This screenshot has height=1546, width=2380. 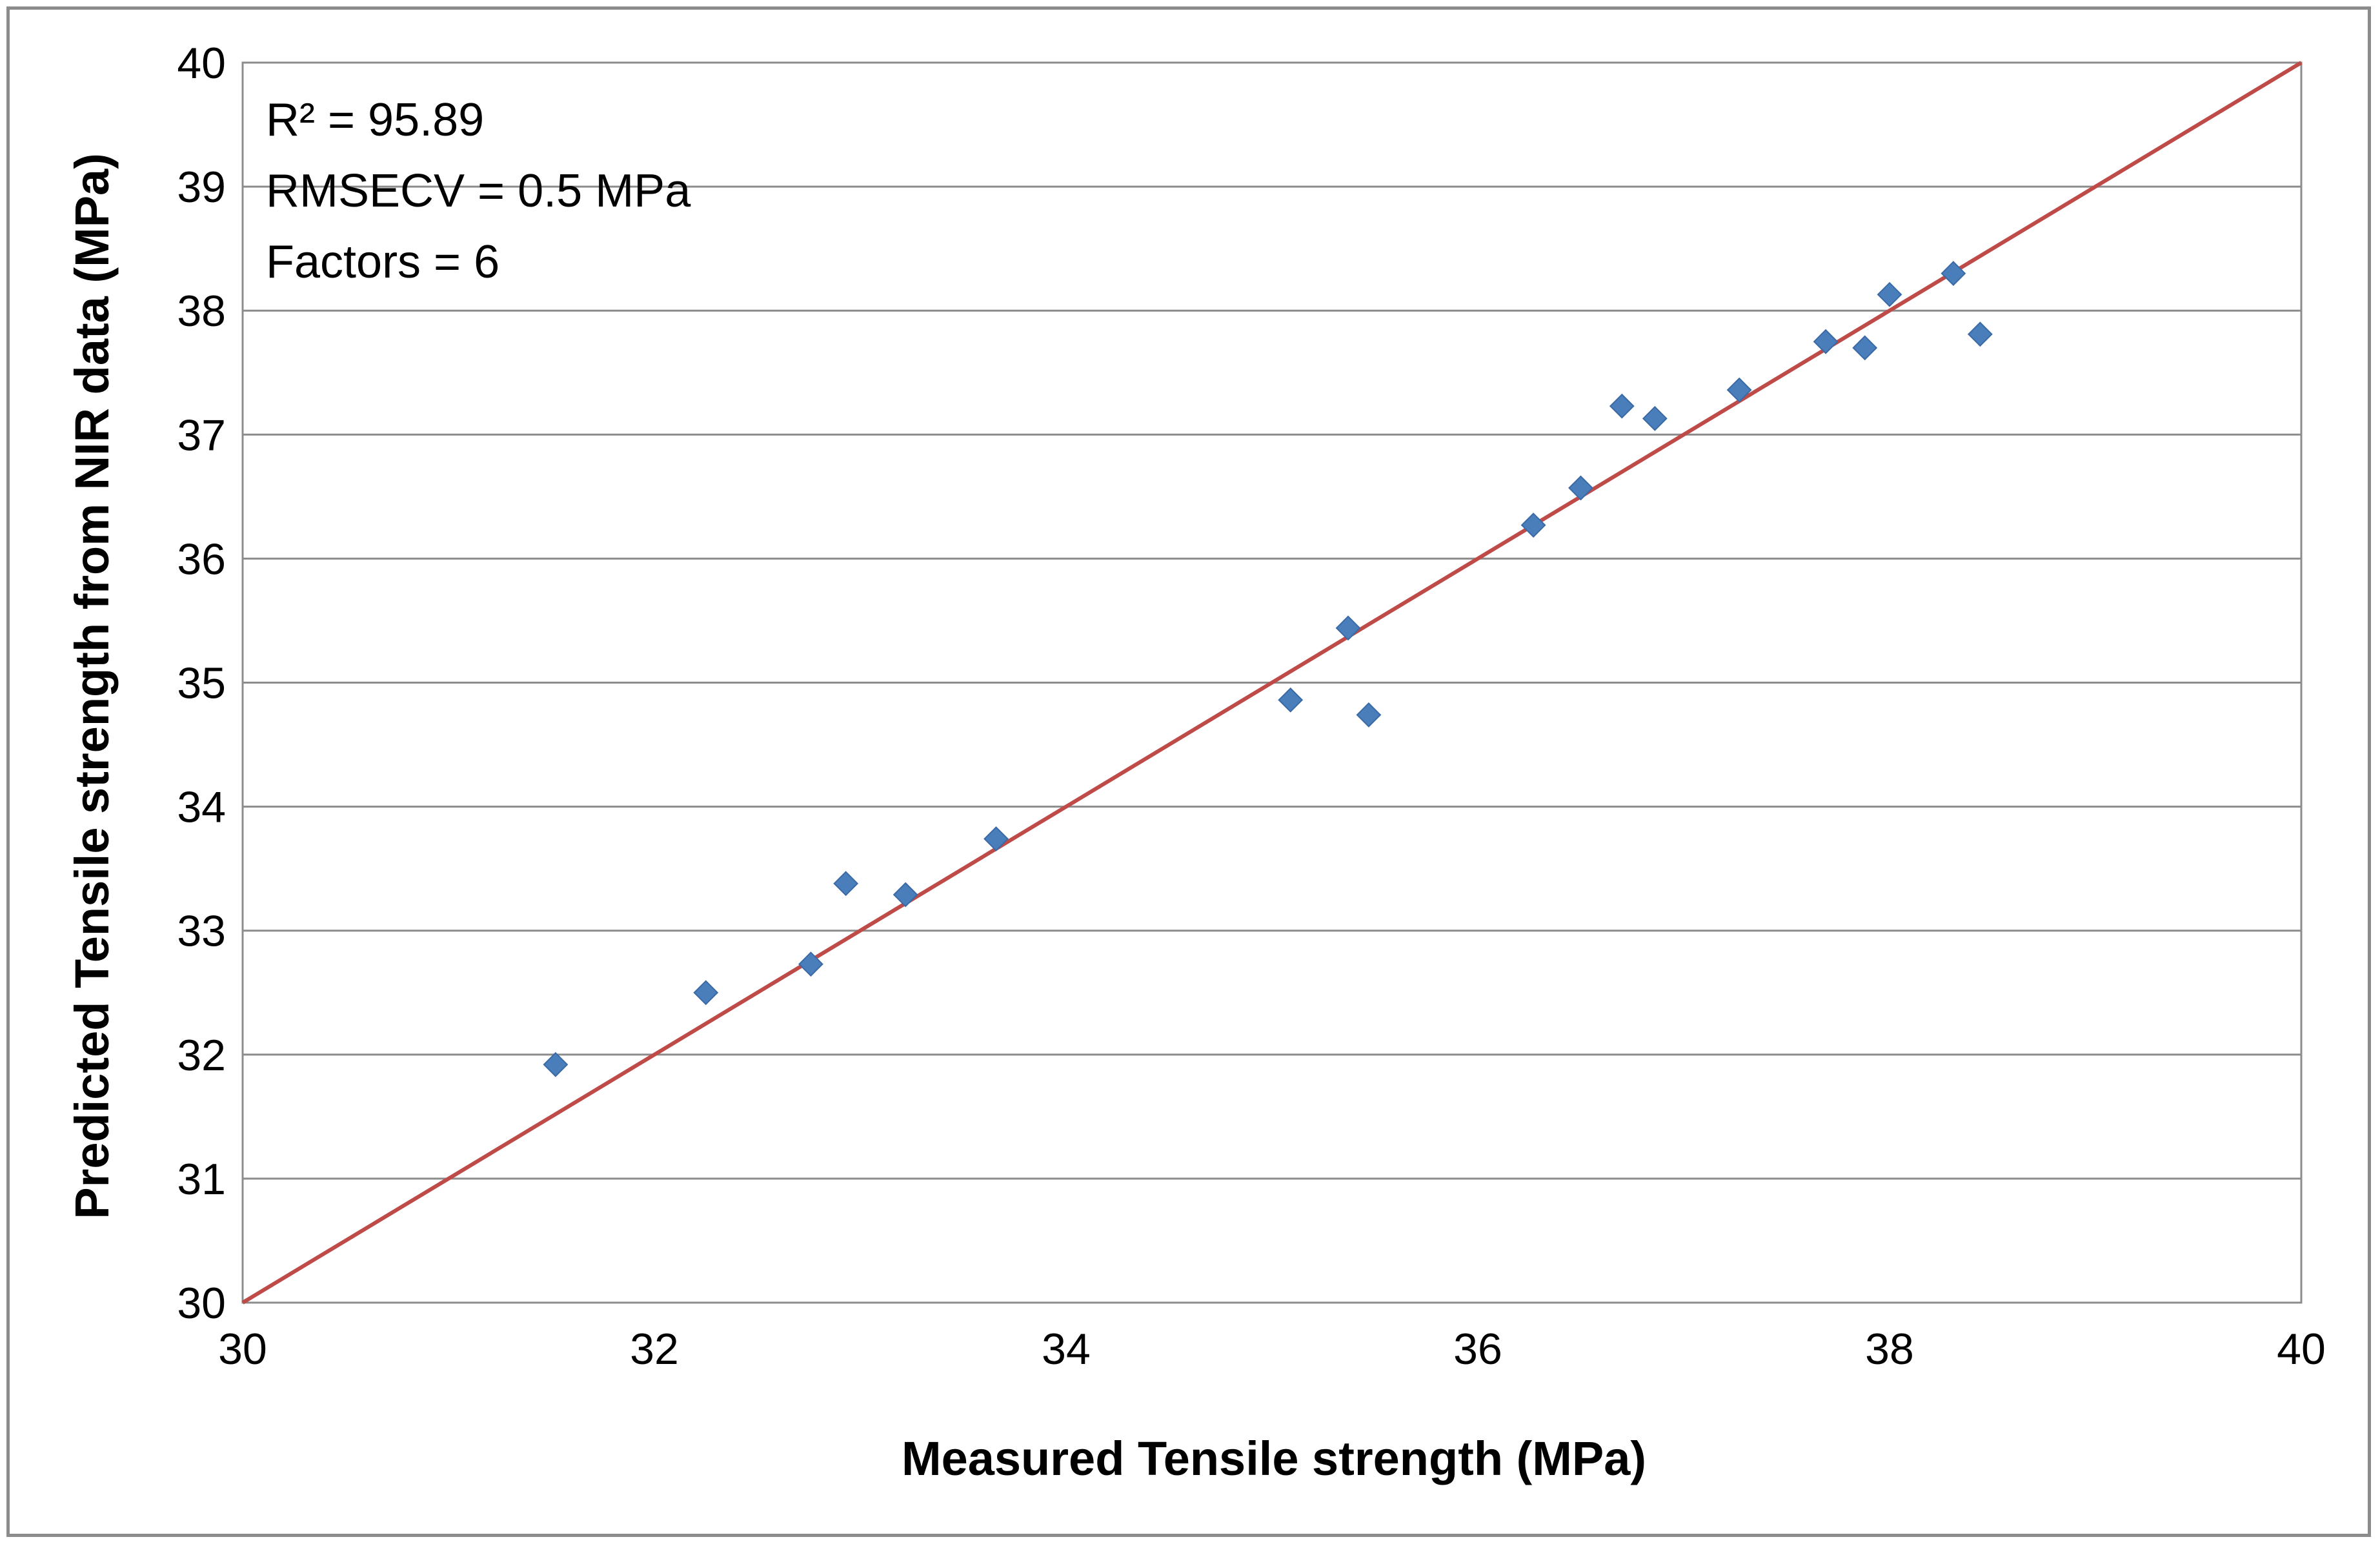 I want to click on x-tick-label: 32, so click(x=654, y=1349).